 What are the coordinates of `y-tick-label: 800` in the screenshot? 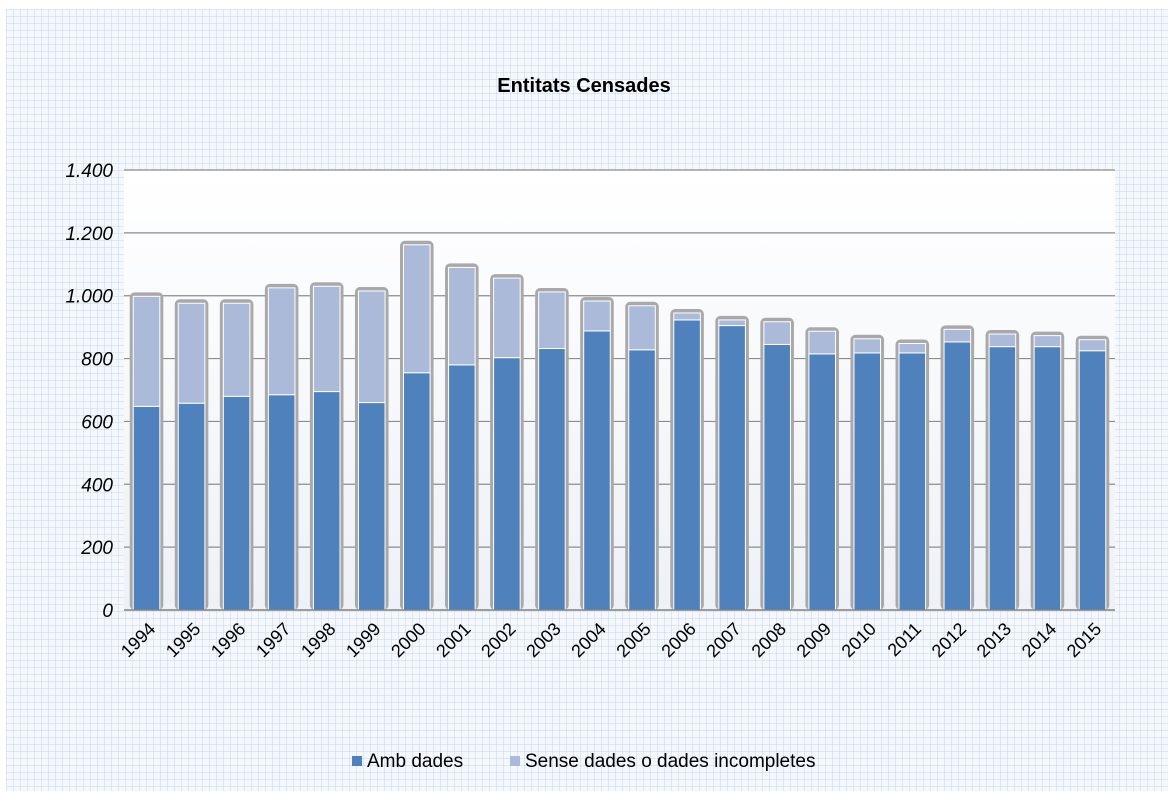 It's located at (97, 360).